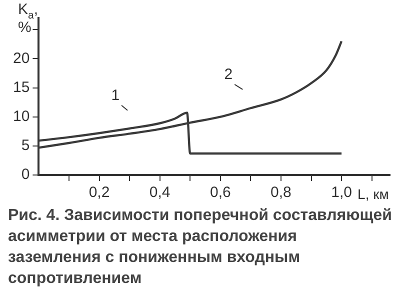 Image resolution: width=400 pixels, height=303 pixels. I want to click on x-tick-label: 0,2, so click(99, 193).